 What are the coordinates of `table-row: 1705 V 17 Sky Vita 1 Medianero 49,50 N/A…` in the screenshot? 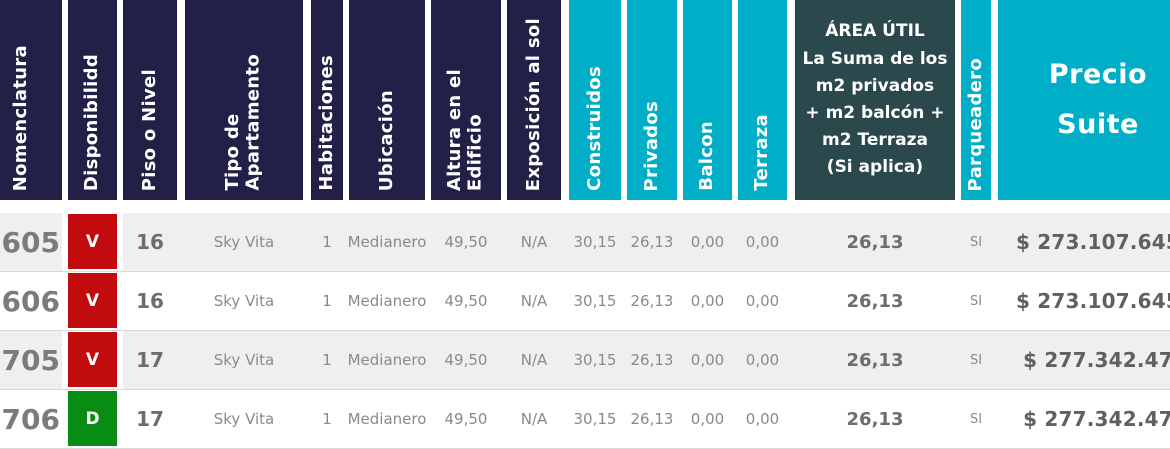 It's located at (585, 360).